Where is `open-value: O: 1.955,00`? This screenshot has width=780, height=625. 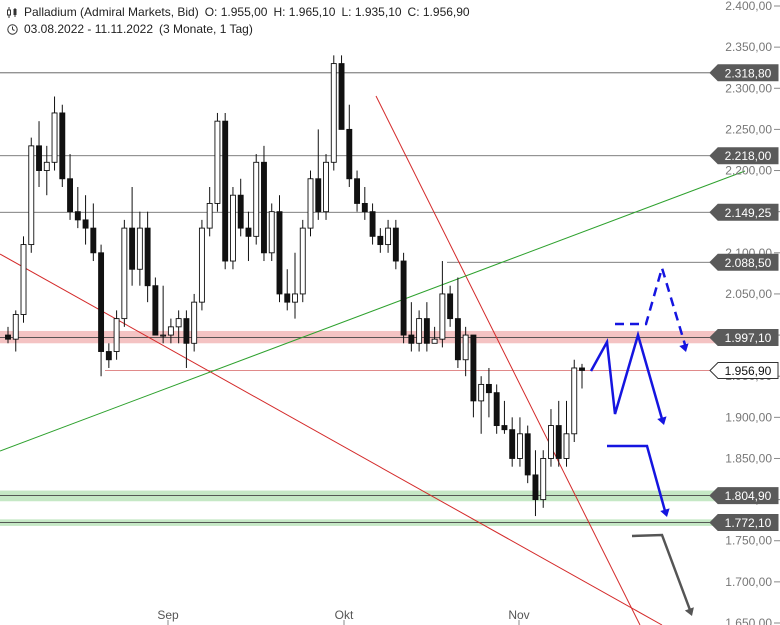
open-value: O: 1.955,00 is located at coordinates (236, 12).